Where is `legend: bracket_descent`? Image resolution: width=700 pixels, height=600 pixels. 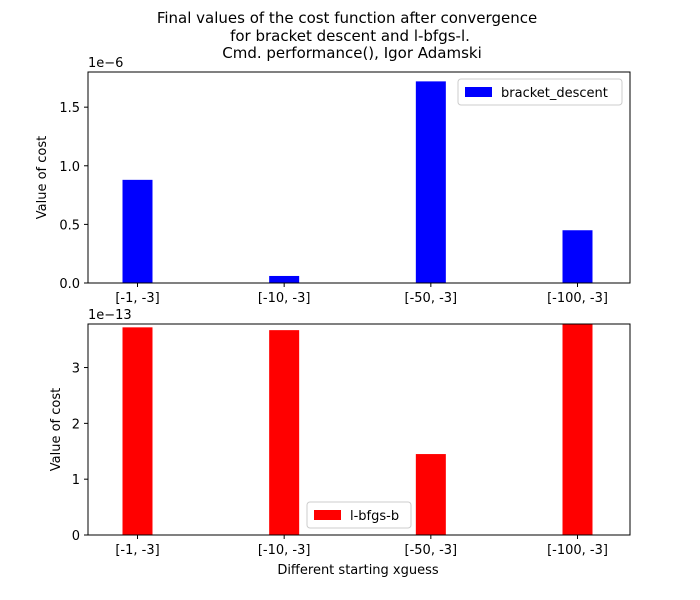
legend: bracket_descent is located at coordinates (540, 92).